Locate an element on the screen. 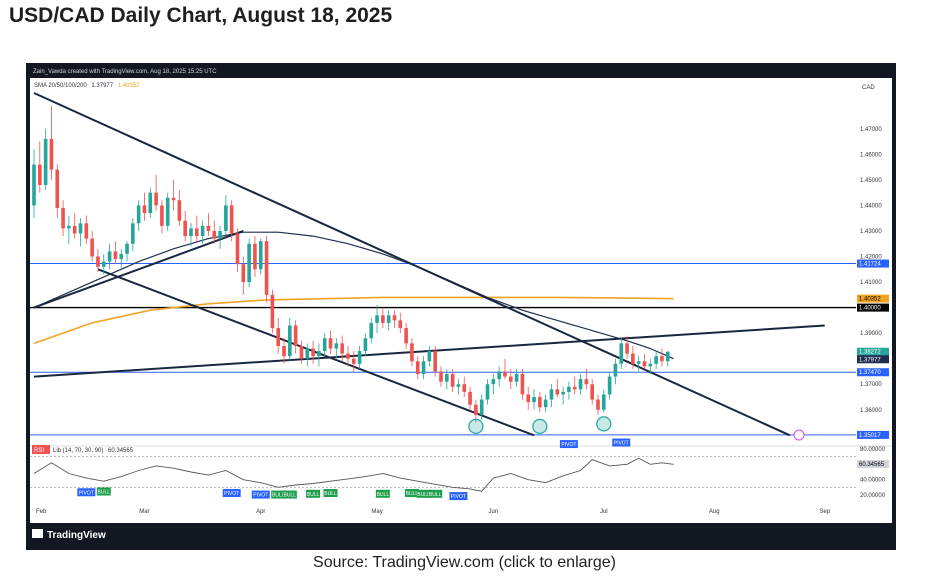  price-badge-text: 1.38272 is located at coordinates (870, 353).